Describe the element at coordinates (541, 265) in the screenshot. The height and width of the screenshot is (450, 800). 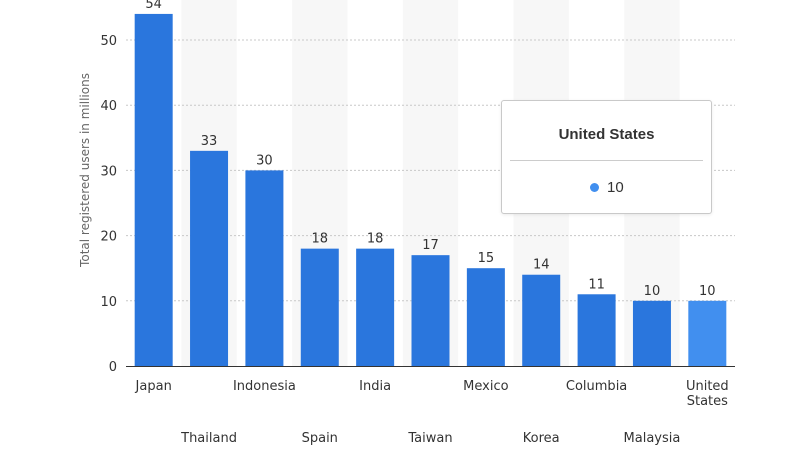
I see `data-label: 14` at that location.